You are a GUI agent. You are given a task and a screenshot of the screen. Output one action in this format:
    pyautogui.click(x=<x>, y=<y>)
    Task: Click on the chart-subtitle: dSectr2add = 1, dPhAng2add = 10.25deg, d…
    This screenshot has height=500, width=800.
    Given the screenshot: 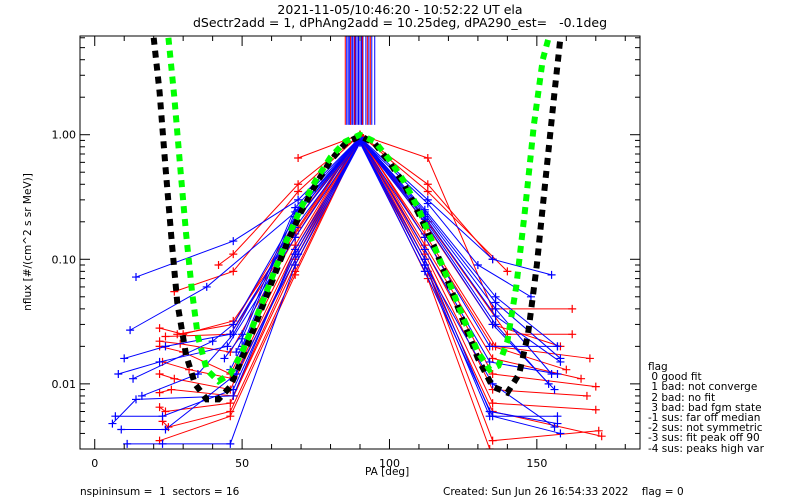 What is the action you would take?
    pyautogui.click(x=400, y=22)
    